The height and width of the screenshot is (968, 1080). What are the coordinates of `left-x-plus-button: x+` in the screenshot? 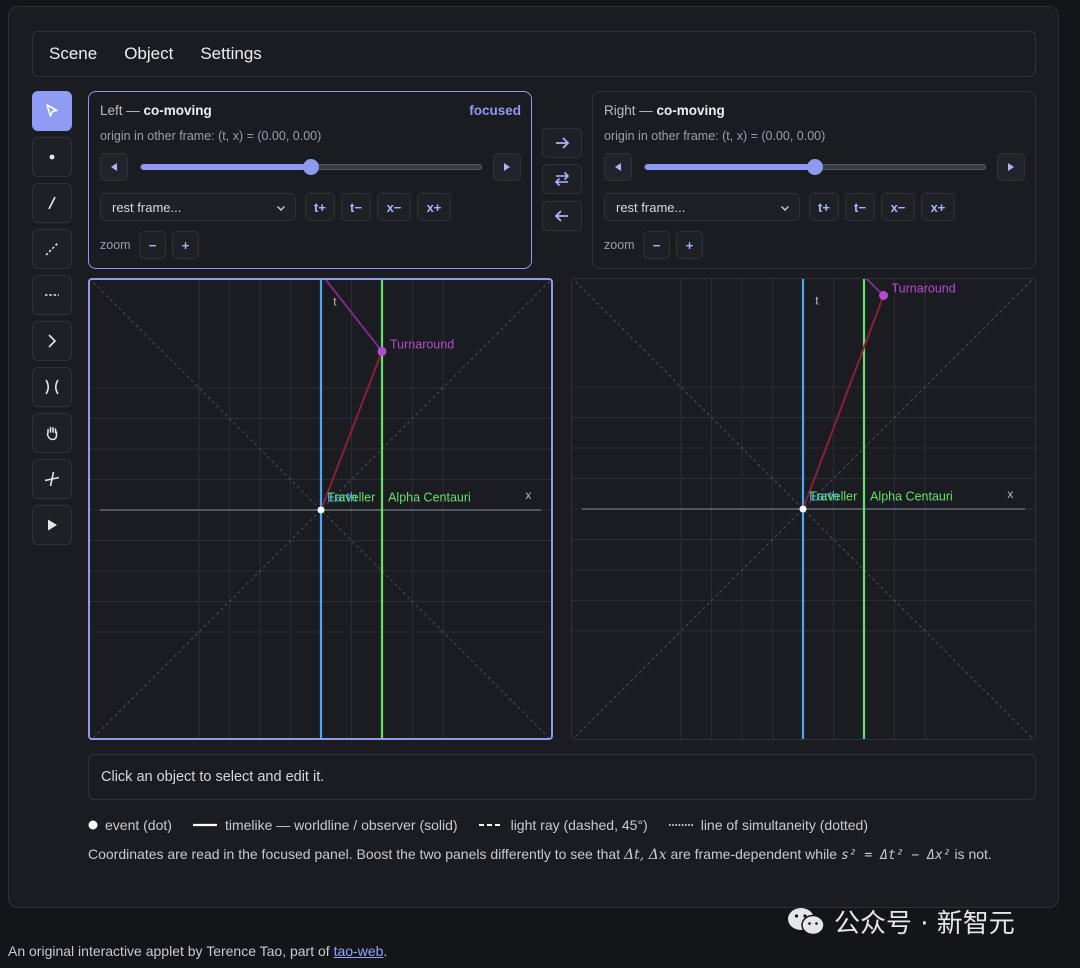 It's located at (434, 207).